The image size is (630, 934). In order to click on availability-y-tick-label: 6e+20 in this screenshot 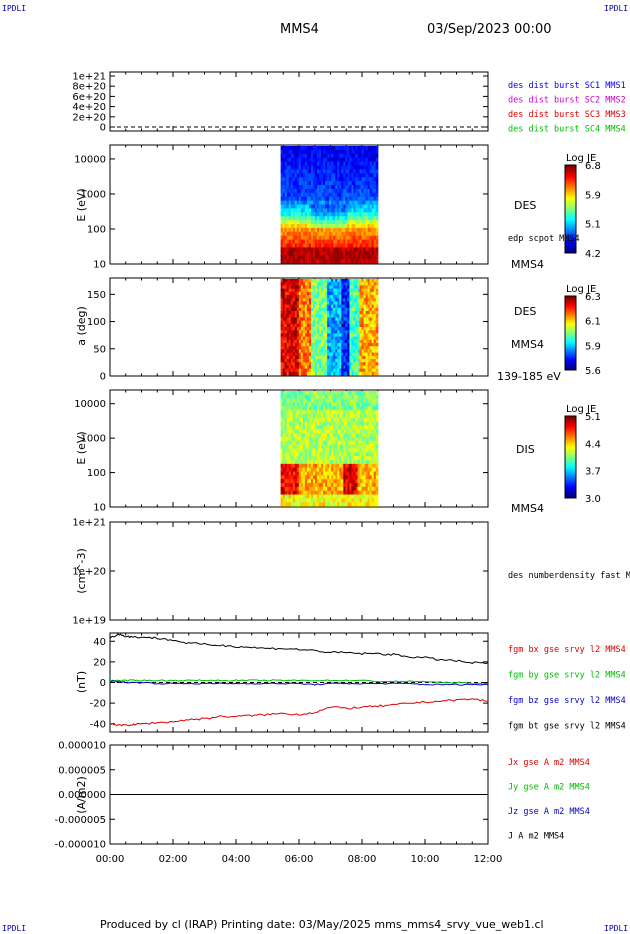, I will do `click(89, 97)`.